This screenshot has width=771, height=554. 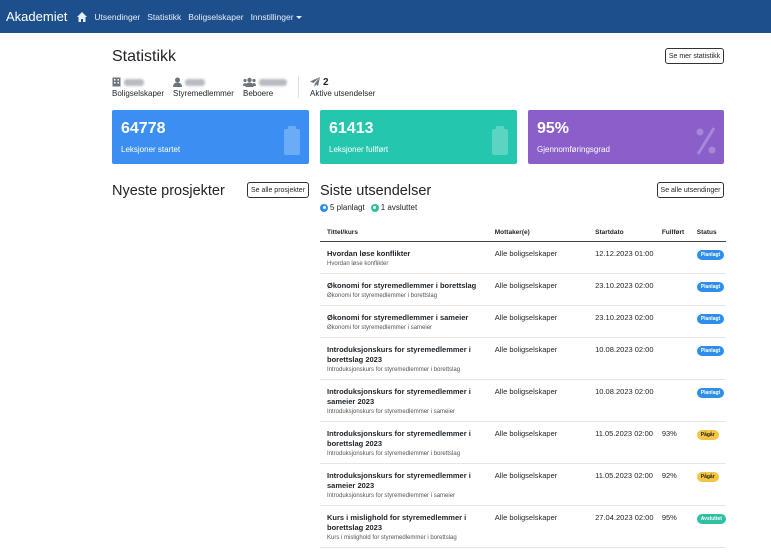 I want to click on user-icon, so click(x=177, y=82).